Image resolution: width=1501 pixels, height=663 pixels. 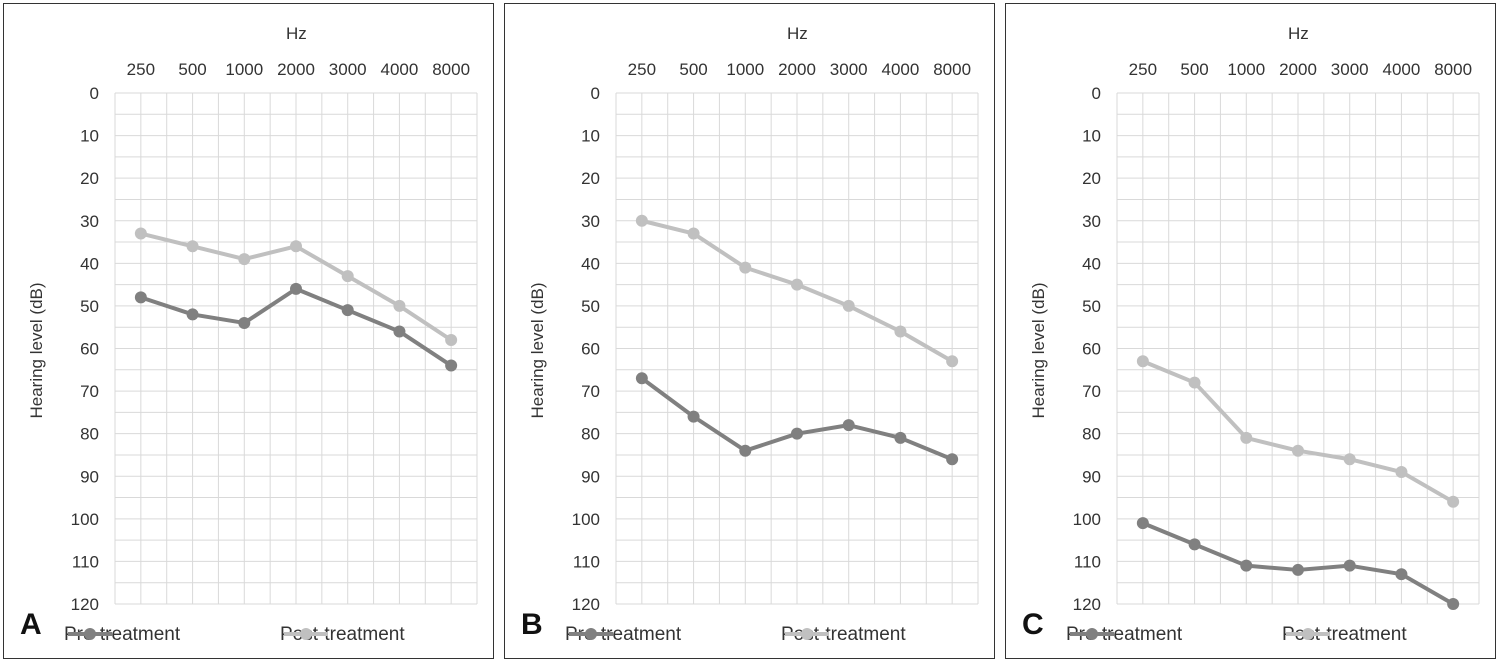 I want to click on panel-letter: C, so click(x=1033, y=624).